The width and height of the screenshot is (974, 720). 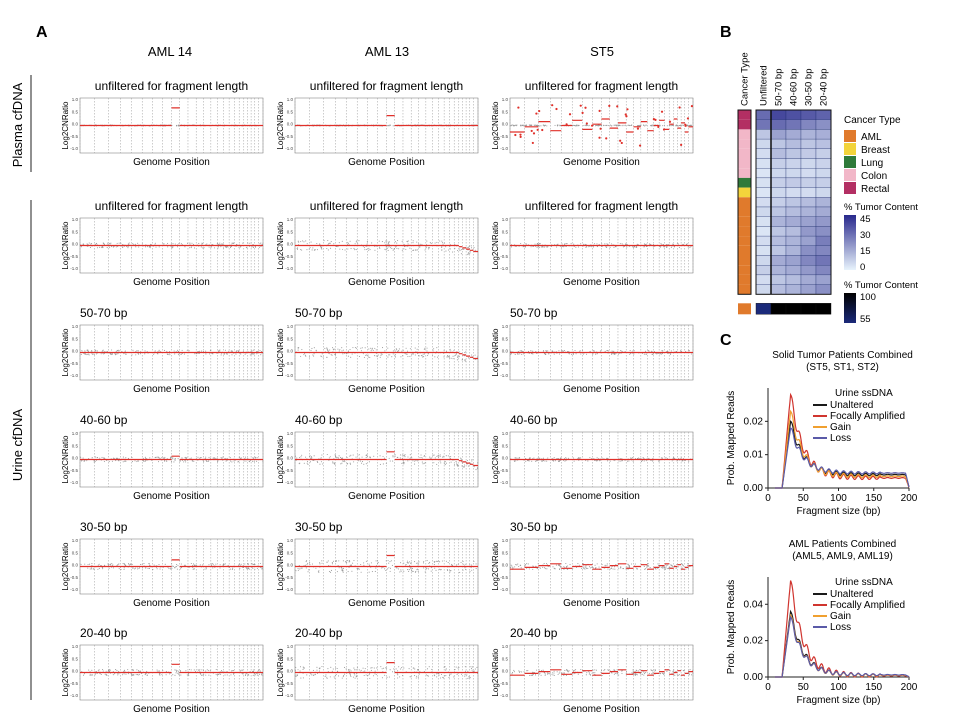 What do you see at coordinates (744, 212) in the screenshot?
I see `cancer-type-cell` at bounding box center [744, 212].